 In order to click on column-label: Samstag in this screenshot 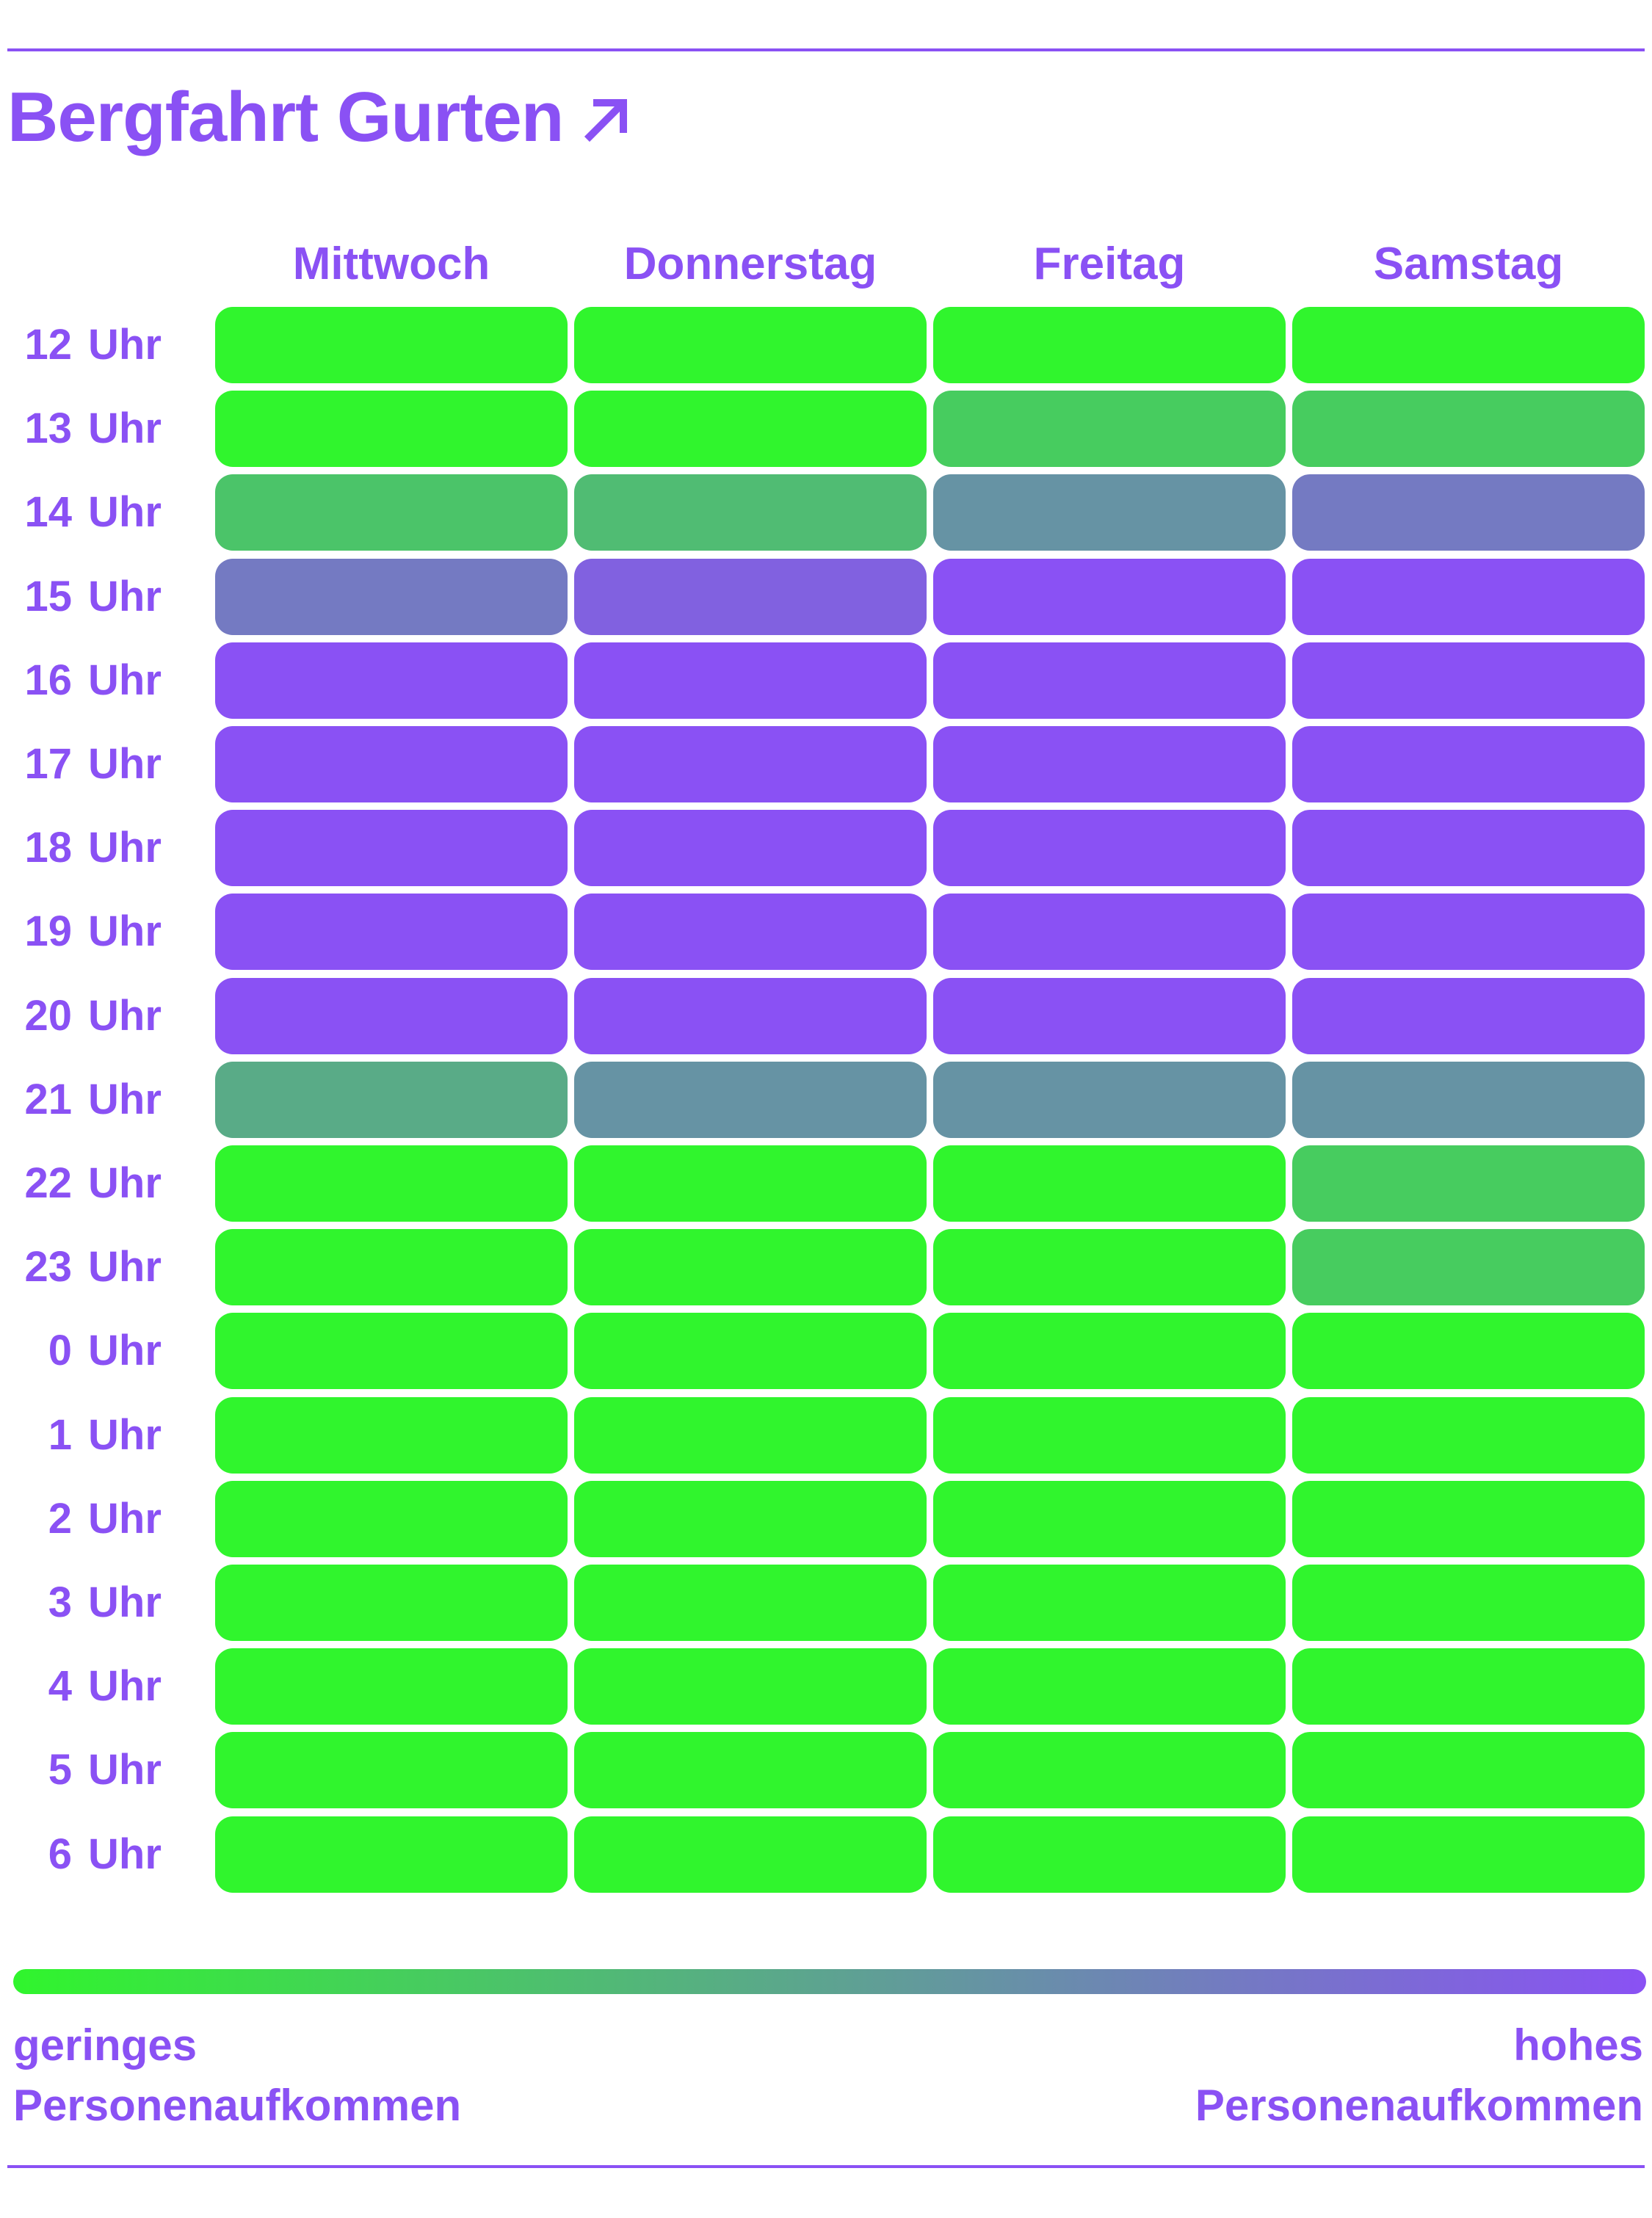, I will do `click(1468, 264)`.